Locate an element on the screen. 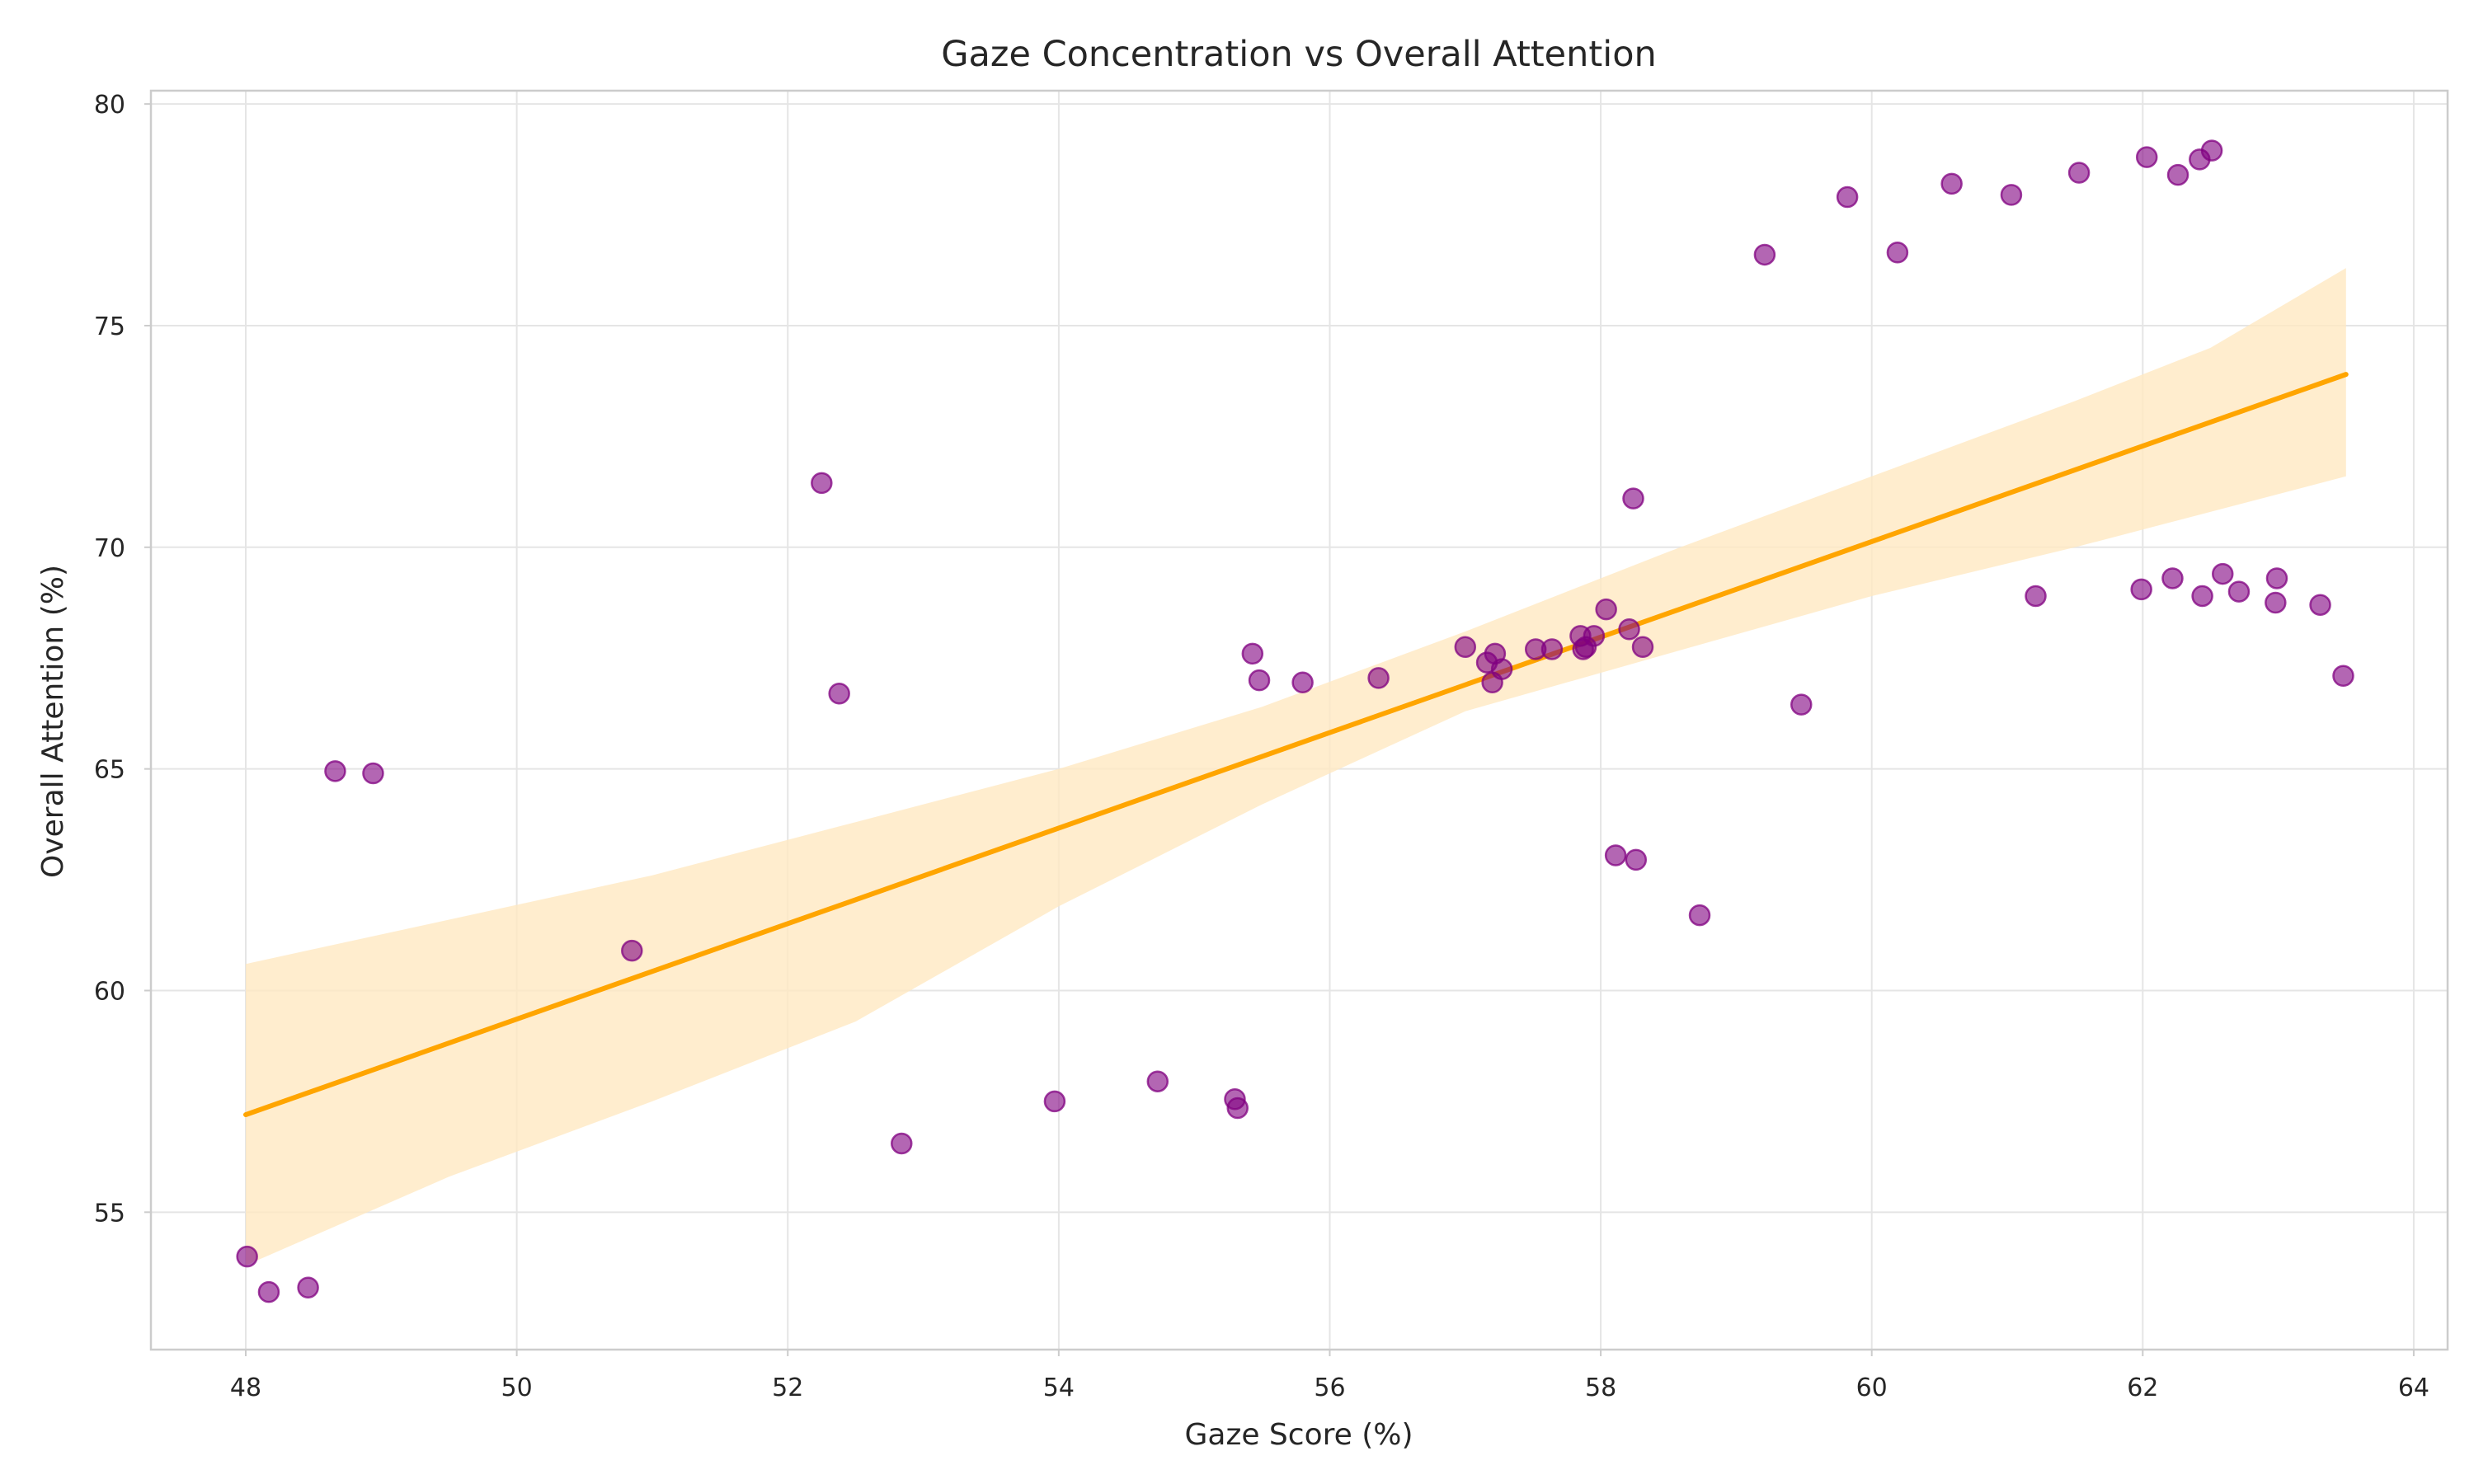 Image resolution: width=2474 pixels, height=1484 pixels. y-tick-label: 55 is located at coordinates (109, 1213).